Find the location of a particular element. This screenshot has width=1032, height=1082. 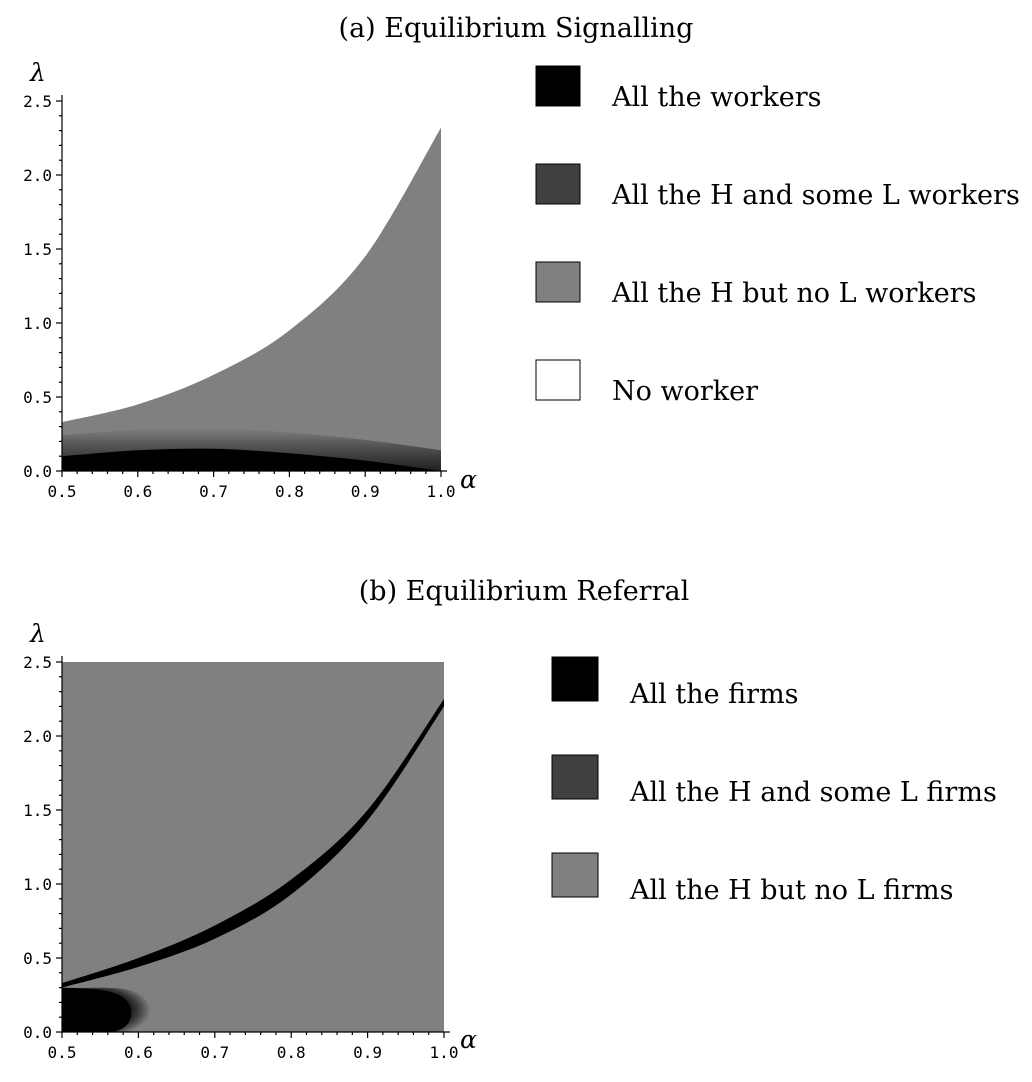

panel-b-ylabel: λ is located at coordinates (37, 633).